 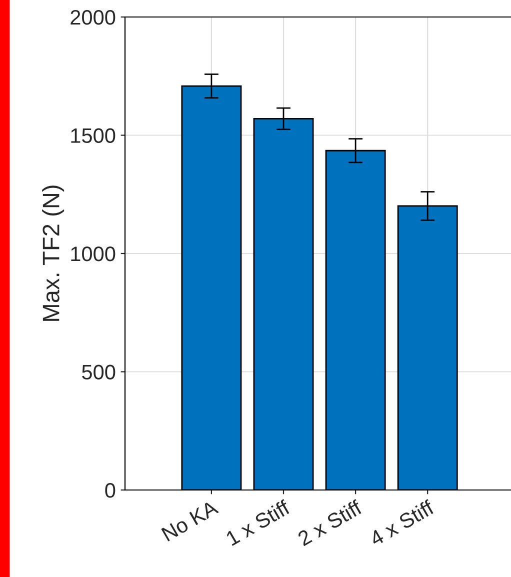 I want to click on y-axis-title: Max. TF2 (N), so click(x=53, y=253).